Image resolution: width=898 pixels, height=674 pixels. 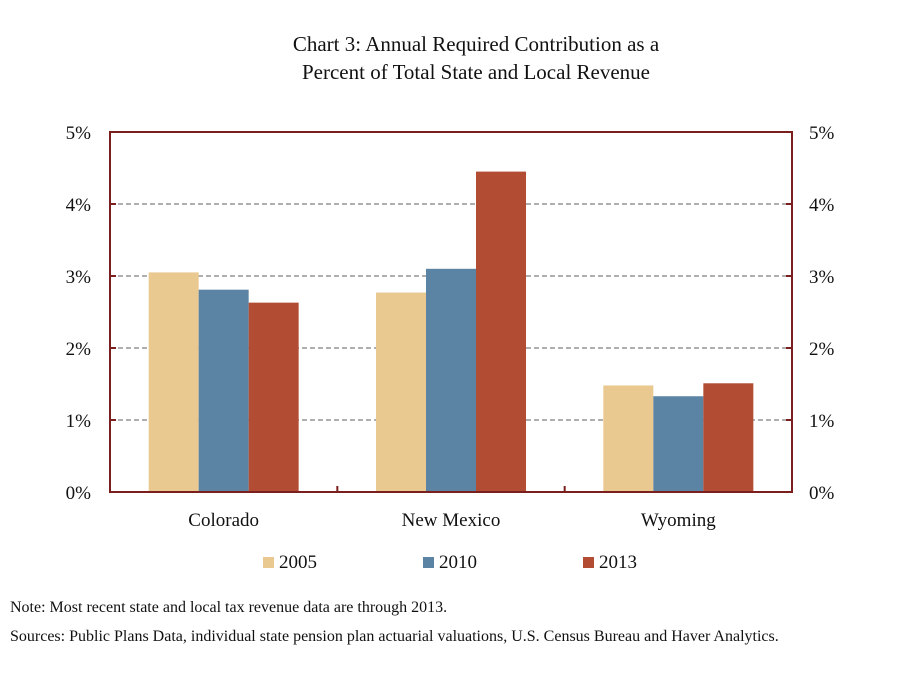 What do you see at coordinates (79, 493) in the screenshot?
I see `y-tick-label-left: 0%` at bounding box center [79, 493].